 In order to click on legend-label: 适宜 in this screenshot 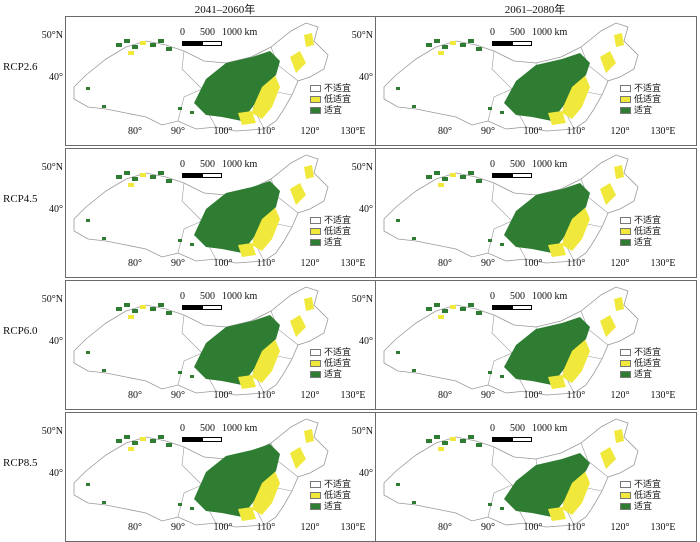, I will do `click(643, 374)`.